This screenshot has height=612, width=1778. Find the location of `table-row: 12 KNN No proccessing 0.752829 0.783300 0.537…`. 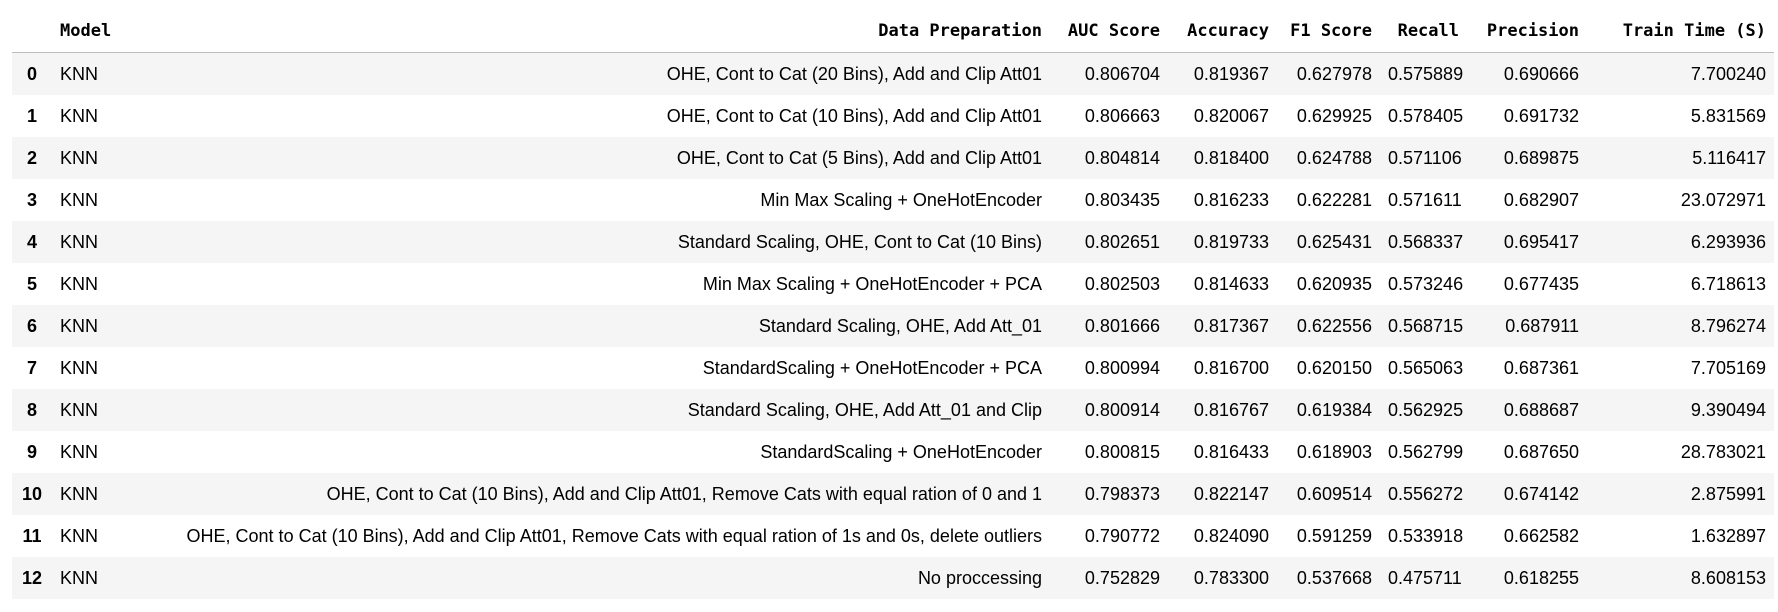

table-row: 12 KNN No proccessing 0.752829 0.783300 0.537… is located at coordinates (893, 578).